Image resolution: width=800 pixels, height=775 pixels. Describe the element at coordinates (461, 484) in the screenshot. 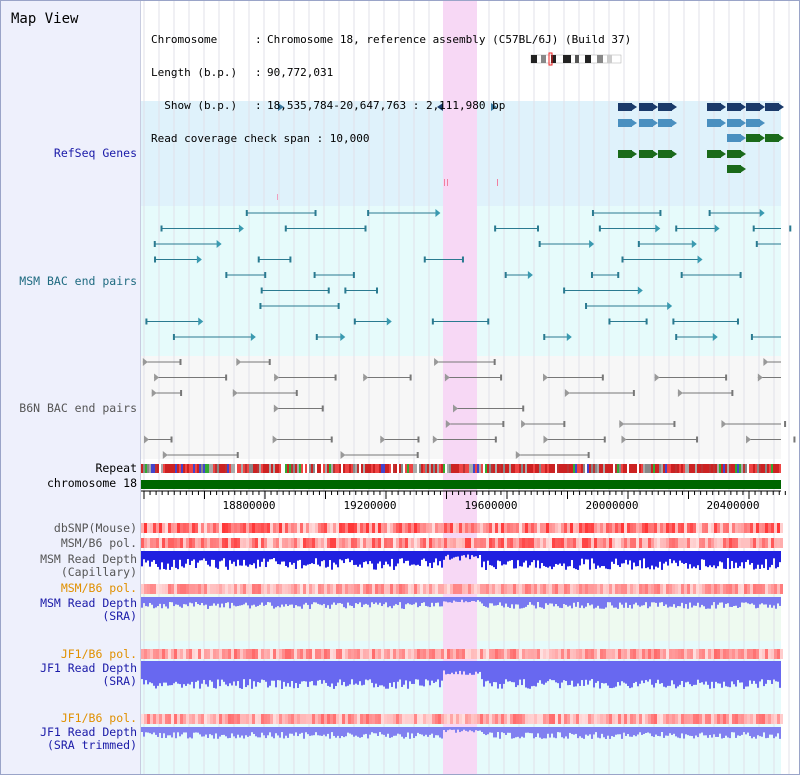

I see `chromosome-bar` at that location.